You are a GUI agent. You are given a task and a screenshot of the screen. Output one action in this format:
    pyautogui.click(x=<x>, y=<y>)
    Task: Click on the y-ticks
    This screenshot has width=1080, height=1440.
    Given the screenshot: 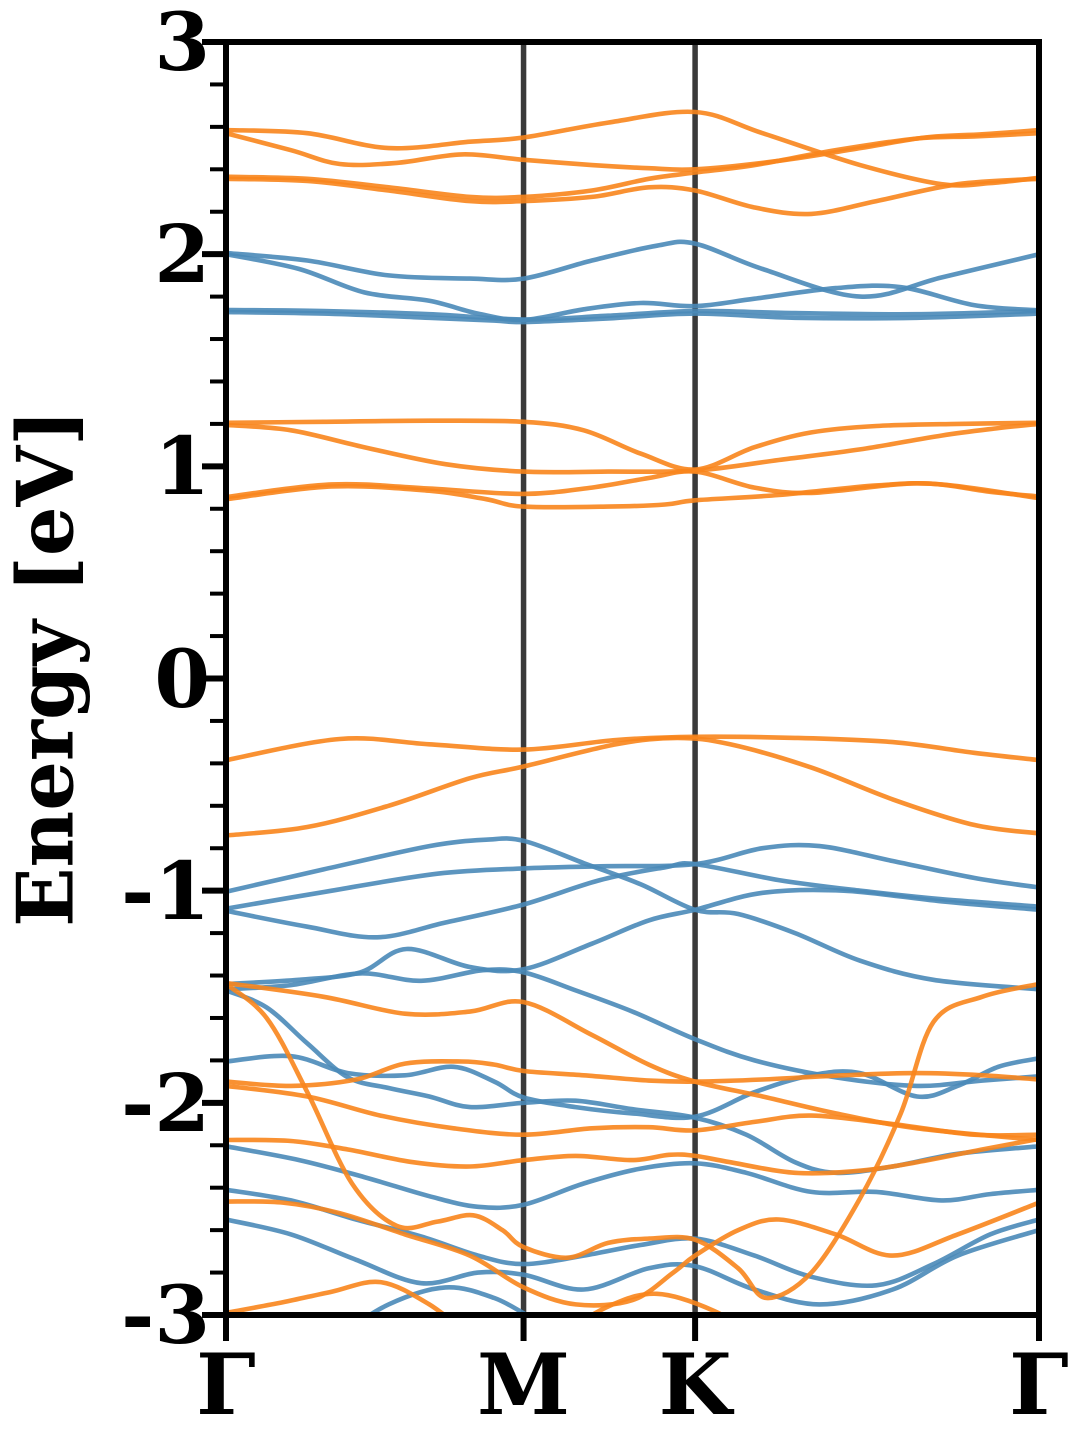 What is the action you would take?
    pyautogui.click(x=212, y=678)
    